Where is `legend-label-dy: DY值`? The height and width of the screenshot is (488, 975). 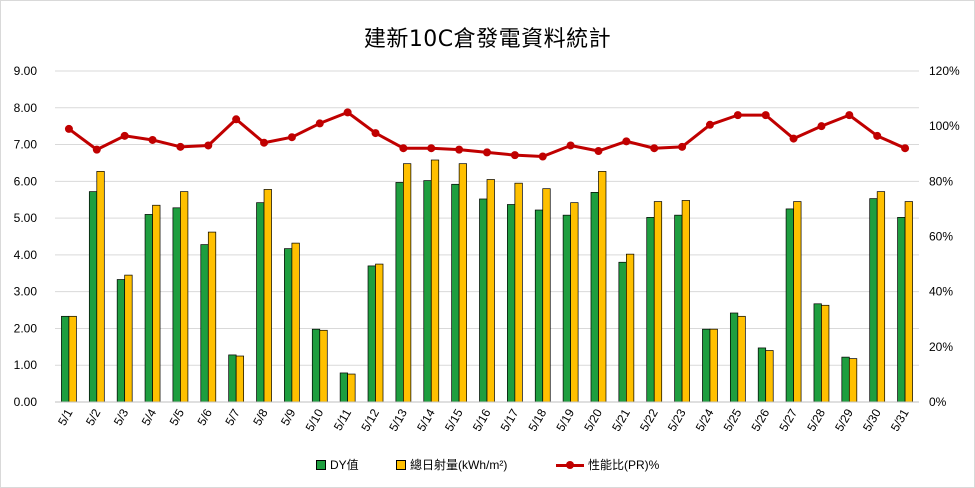 legend-label-dy: DY值 is located at coordinates (344, 465).